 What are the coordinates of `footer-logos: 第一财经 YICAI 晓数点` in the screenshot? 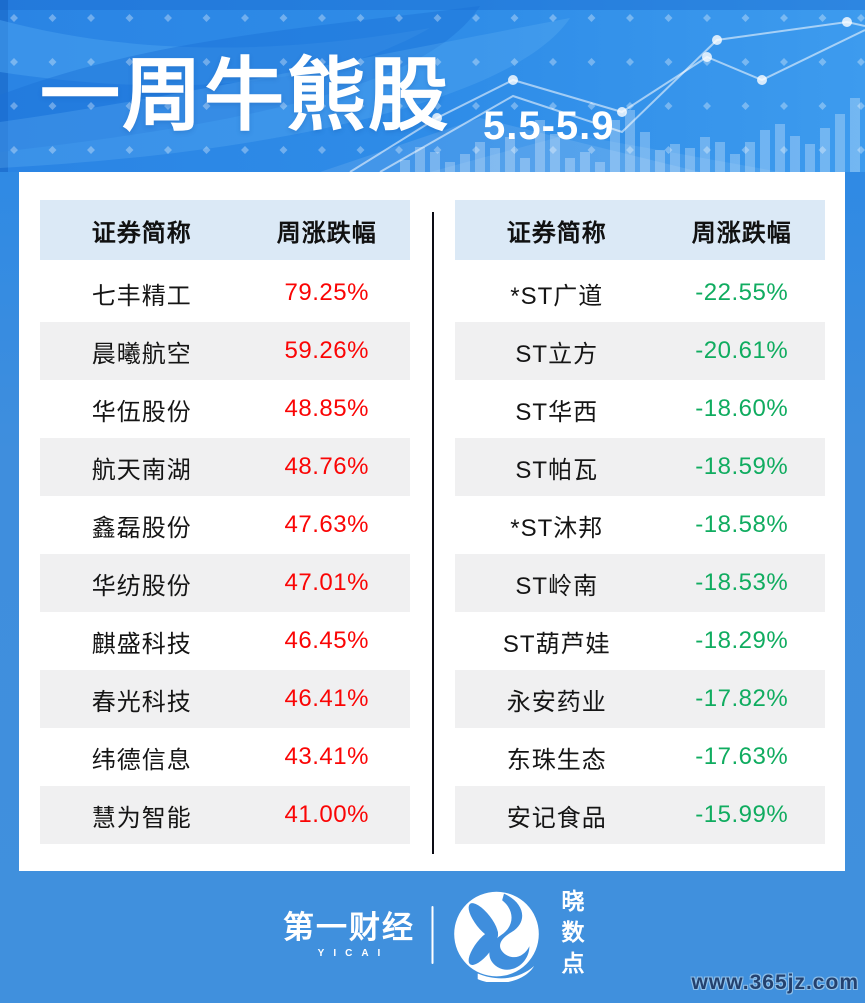 It's located at (433, 935).